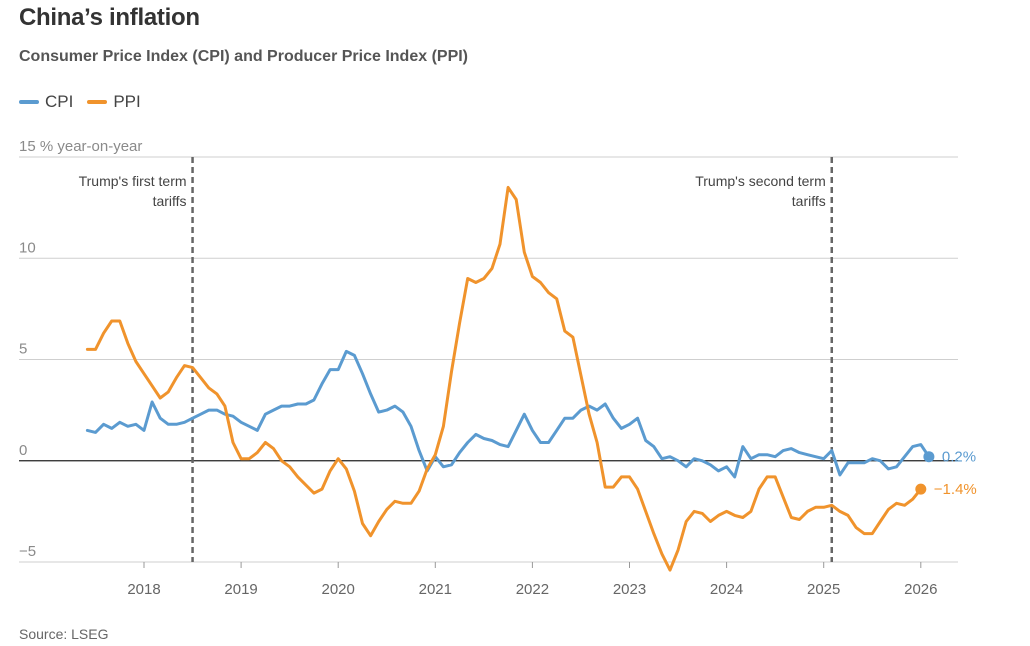 The image size is (1030, 646). What do you see at coordinates (64, 634) in the screenshot?
I see `source-note: Source: LSEG` at bounding box center [64, 634].